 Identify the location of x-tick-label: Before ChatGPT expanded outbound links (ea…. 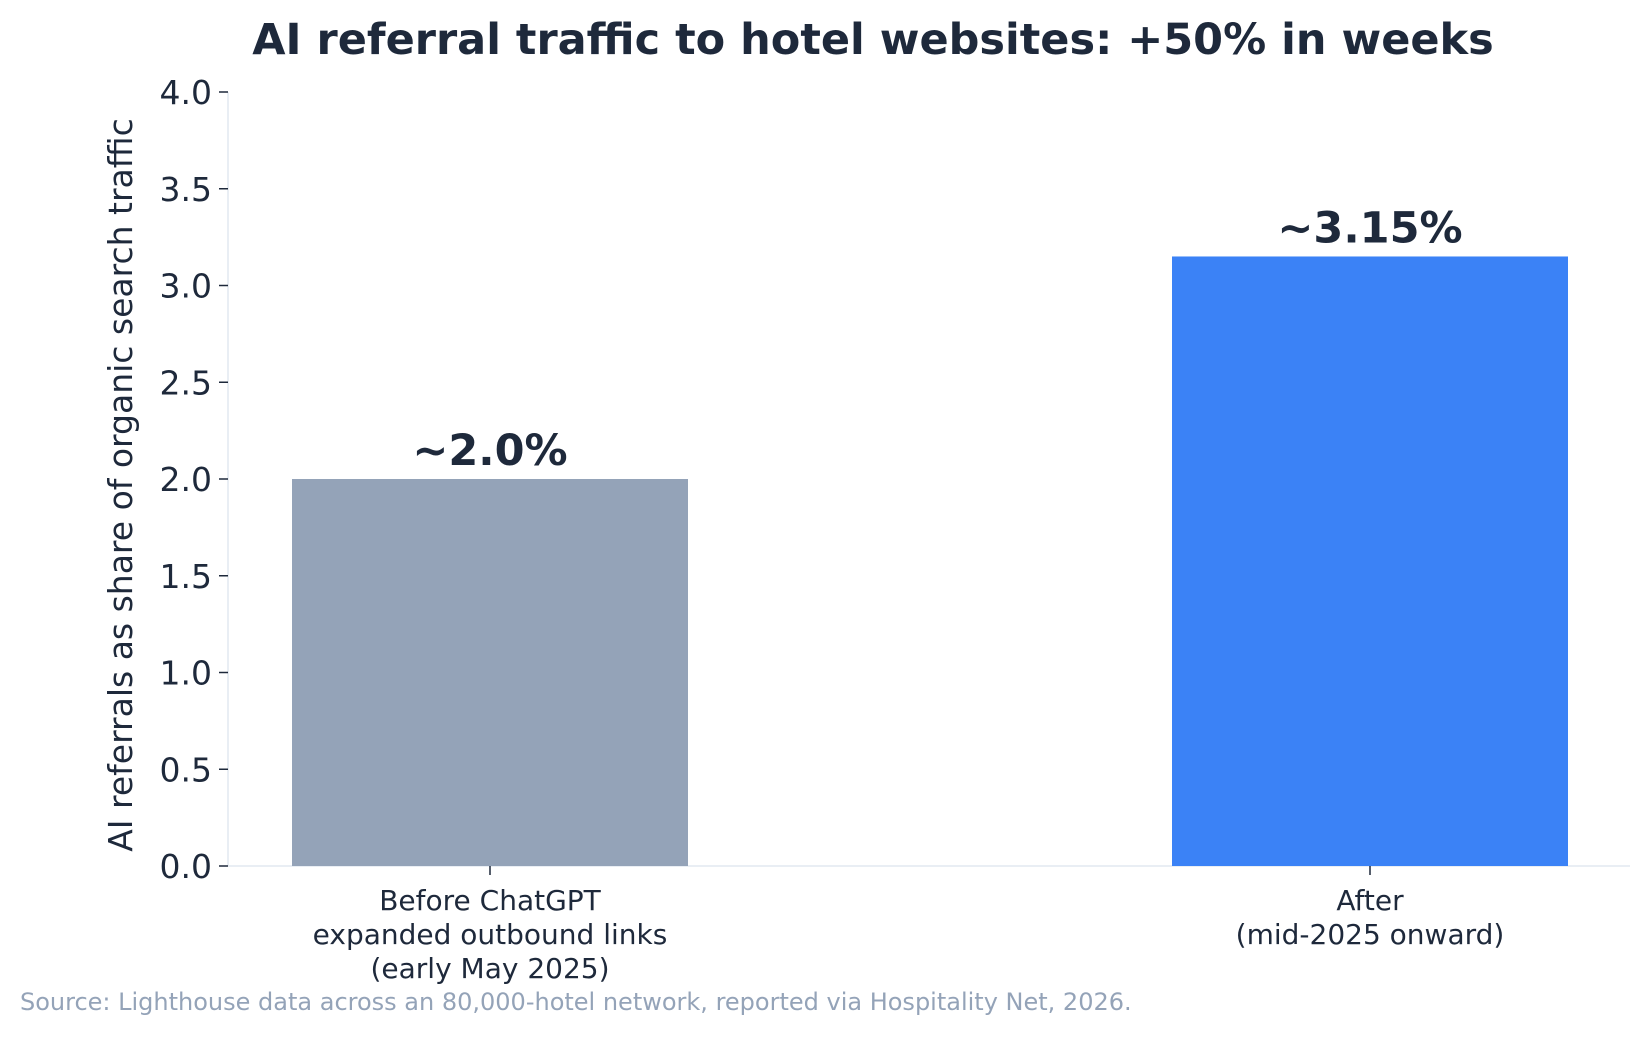
(490, 934).